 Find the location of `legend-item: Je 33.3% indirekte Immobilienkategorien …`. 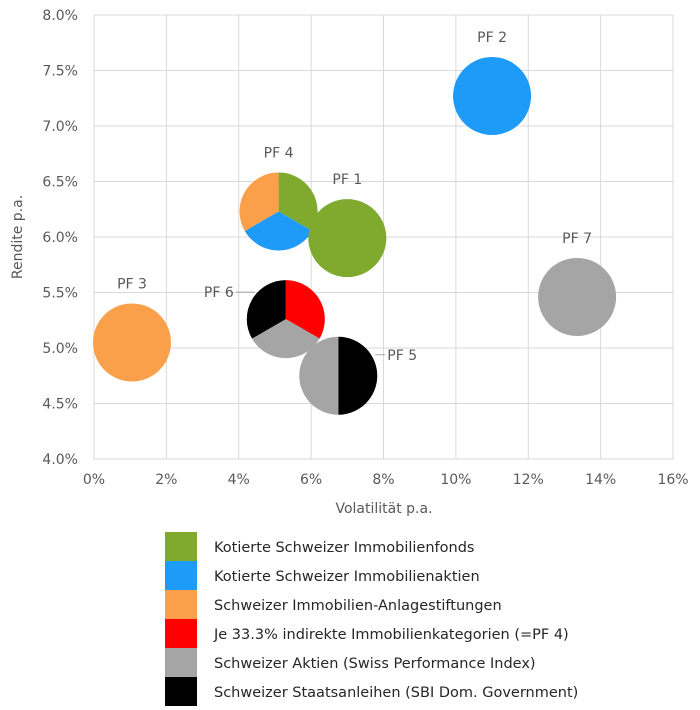

legend-item: Je 33.3% indirekte Immobilienkategorien … is located at coordinates (367, 633).